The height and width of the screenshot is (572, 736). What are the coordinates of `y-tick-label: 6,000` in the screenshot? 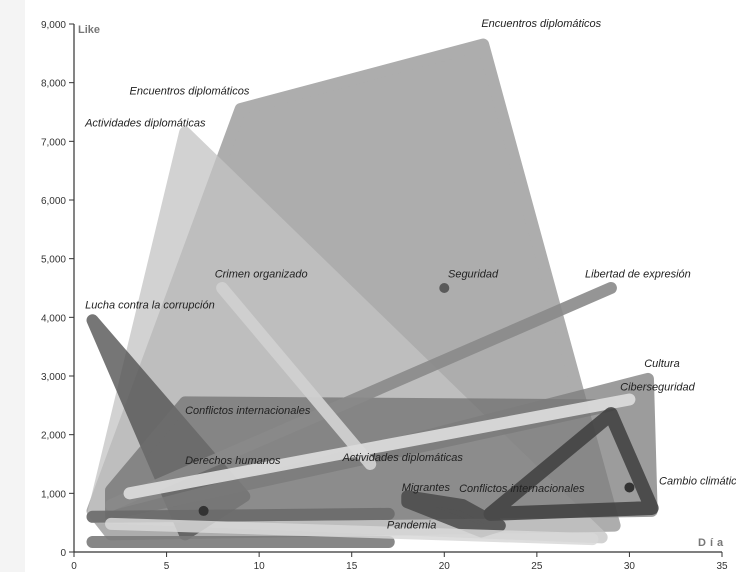 It's located at (53, 201).